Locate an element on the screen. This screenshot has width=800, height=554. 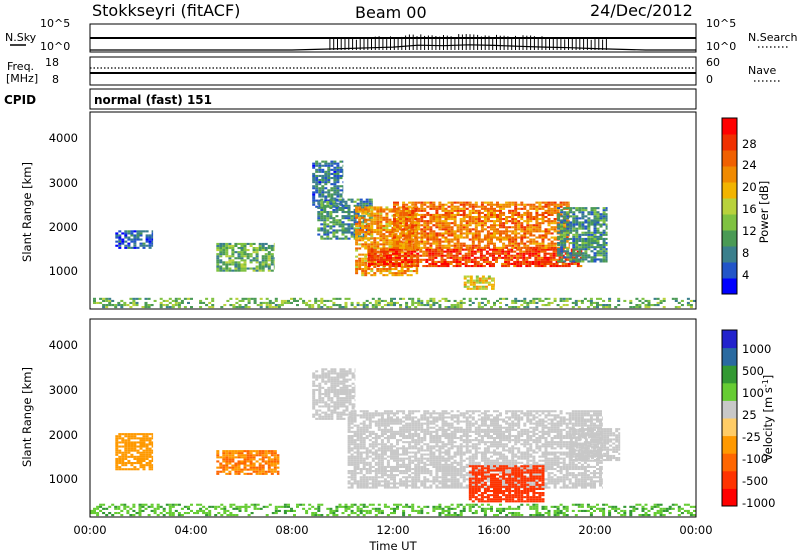
cpid-panel: CPID normal (fast) 151 is located at coordinates (350, 99).